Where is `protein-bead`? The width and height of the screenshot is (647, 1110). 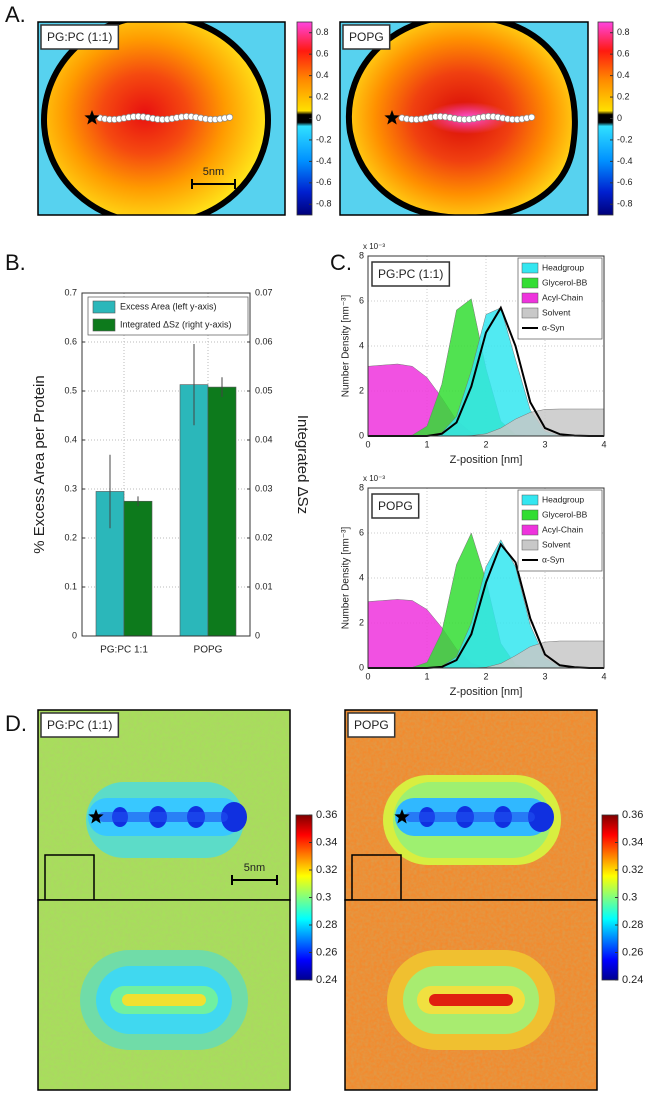
protein-bead is located at coordinates (230, 117).